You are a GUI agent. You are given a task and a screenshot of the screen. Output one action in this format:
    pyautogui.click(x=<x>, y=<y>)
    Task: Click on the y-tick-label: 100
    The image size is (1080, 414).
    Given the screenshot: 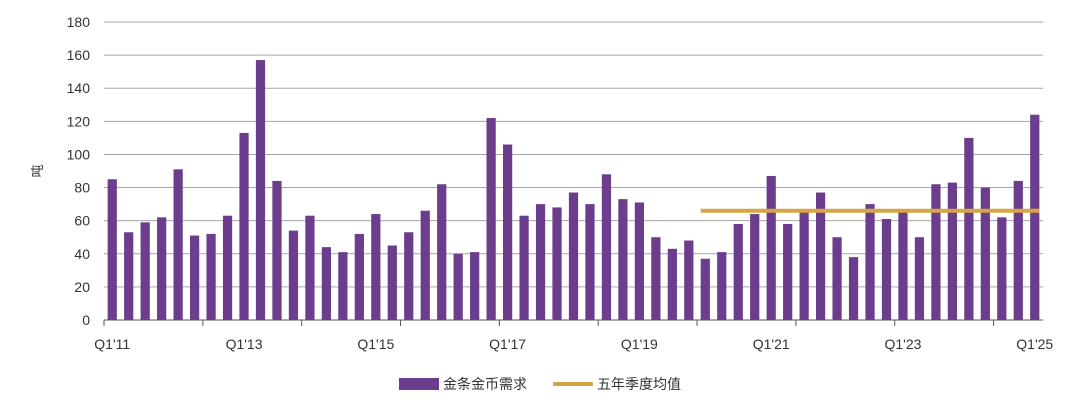 What is the action you would take?
    pyautogui.click(x=79, y=154)
    